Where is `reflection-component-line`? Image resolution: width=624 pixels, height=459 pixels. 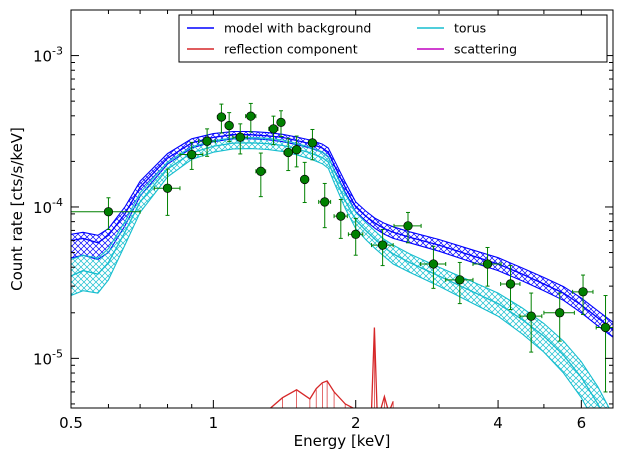 reflection-component-line is located at coordinates (331, 367).